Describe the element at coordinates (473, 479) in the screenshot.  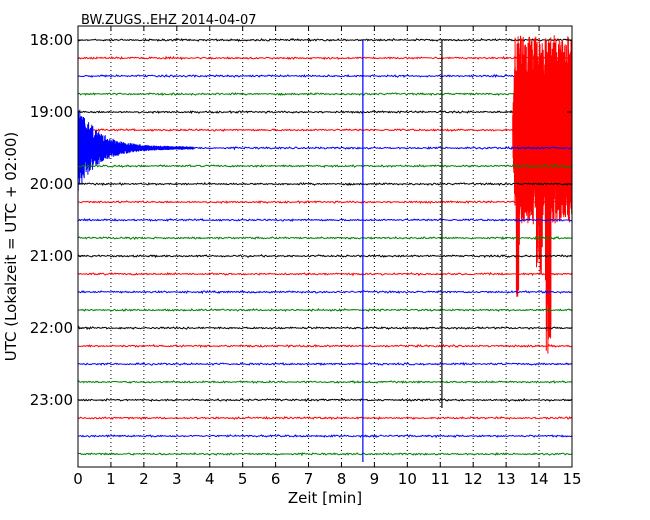
I see `x-tick-label: 12` at that location.